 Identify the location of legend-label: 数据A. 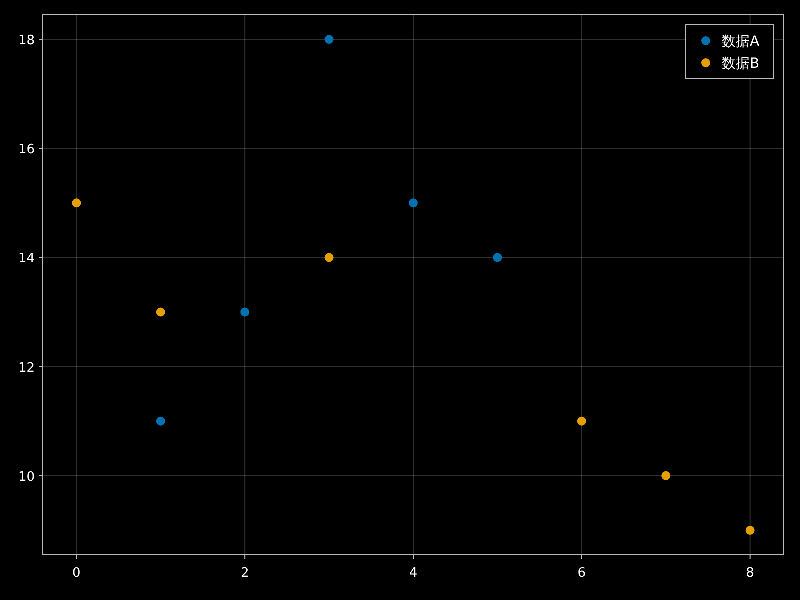
(741, 42).